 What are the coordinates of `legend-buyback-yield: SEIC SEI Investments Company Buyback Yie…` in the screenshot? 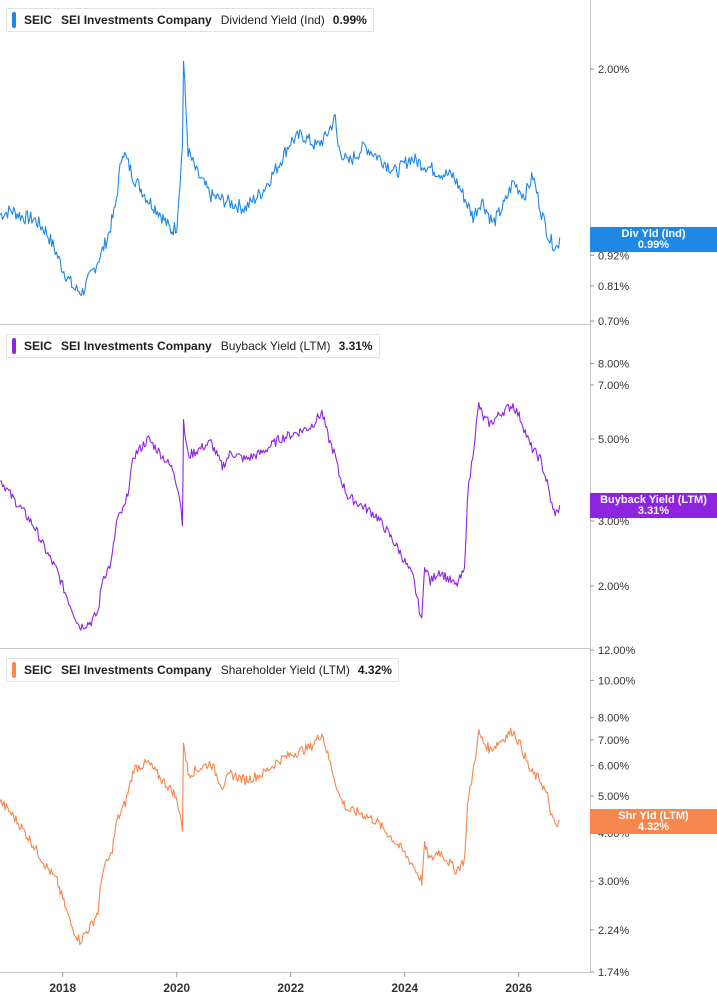 It's located at (193, 346).